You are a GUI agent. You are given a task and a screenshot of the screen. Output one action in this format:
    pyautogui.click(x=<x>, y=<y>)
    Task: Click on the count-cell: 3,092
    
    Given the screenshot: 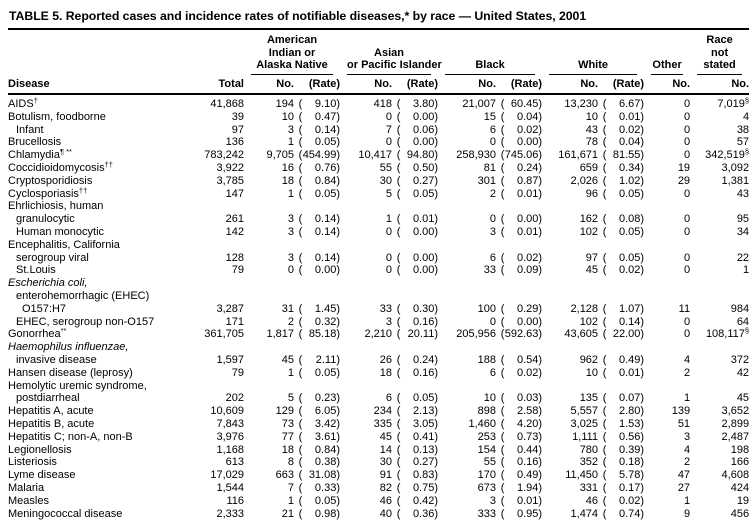 What is the action you would take?
    pyautogui.click(x=735, y=167)
    